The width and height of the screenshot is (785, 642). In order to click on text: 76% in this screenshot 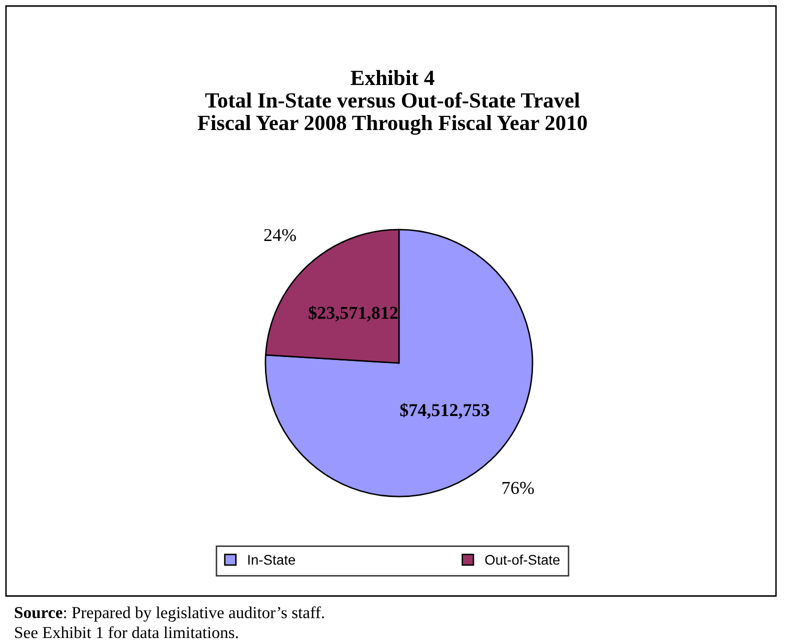, I will do `click(518, 488)`.